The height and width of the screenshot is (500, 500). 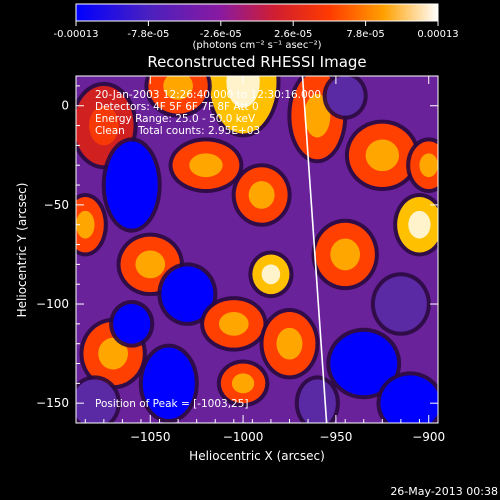 What do you see at coordinates (76, 34) in the screenshot?
I see `colorbar-tick-label: -0.00013` at bounding box center [76, 34].